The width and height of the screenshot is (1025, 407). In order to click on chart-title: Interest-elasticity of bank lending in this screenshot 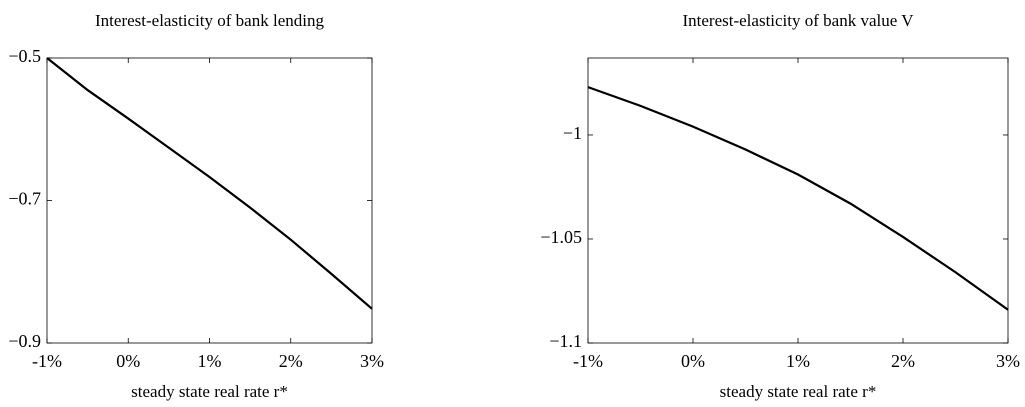, I will do `click(209, 20)`.